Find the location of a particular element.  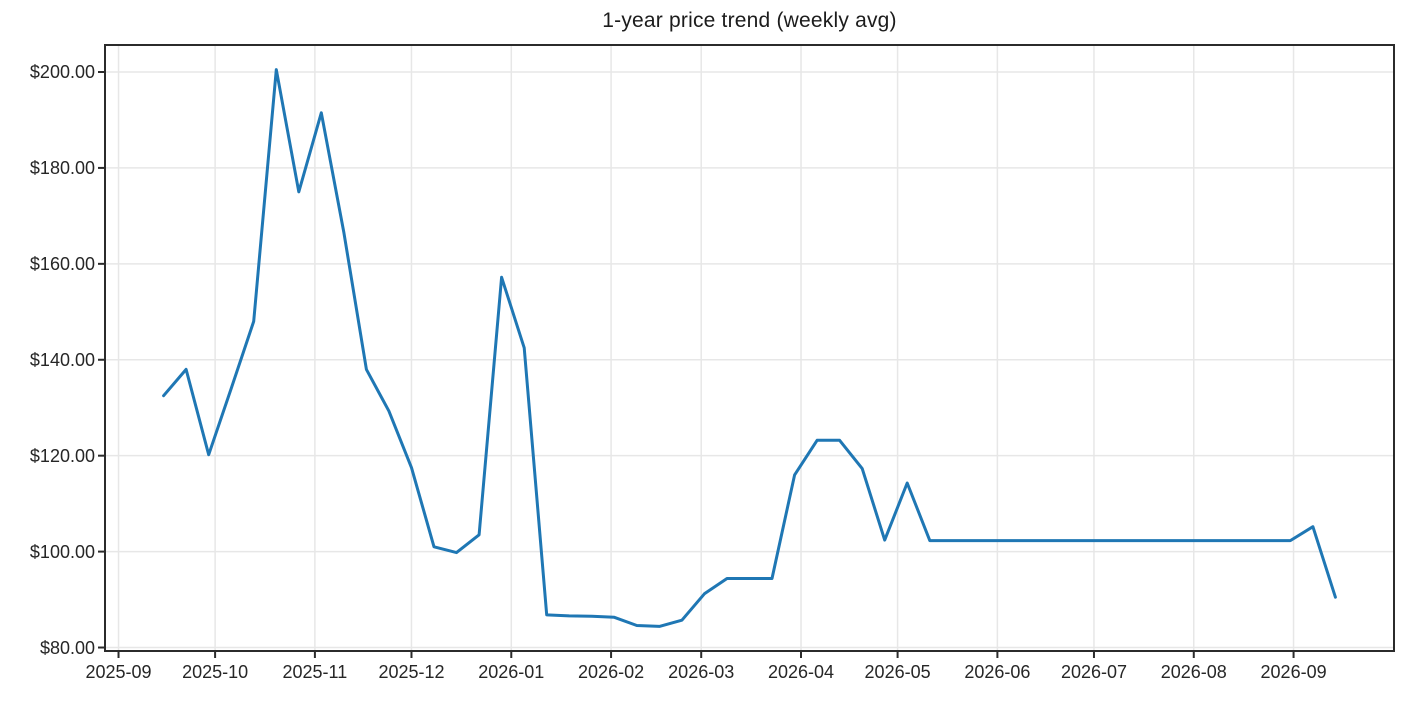

x-tick-label: 2026-07 is located at coordinates (1093, 672).